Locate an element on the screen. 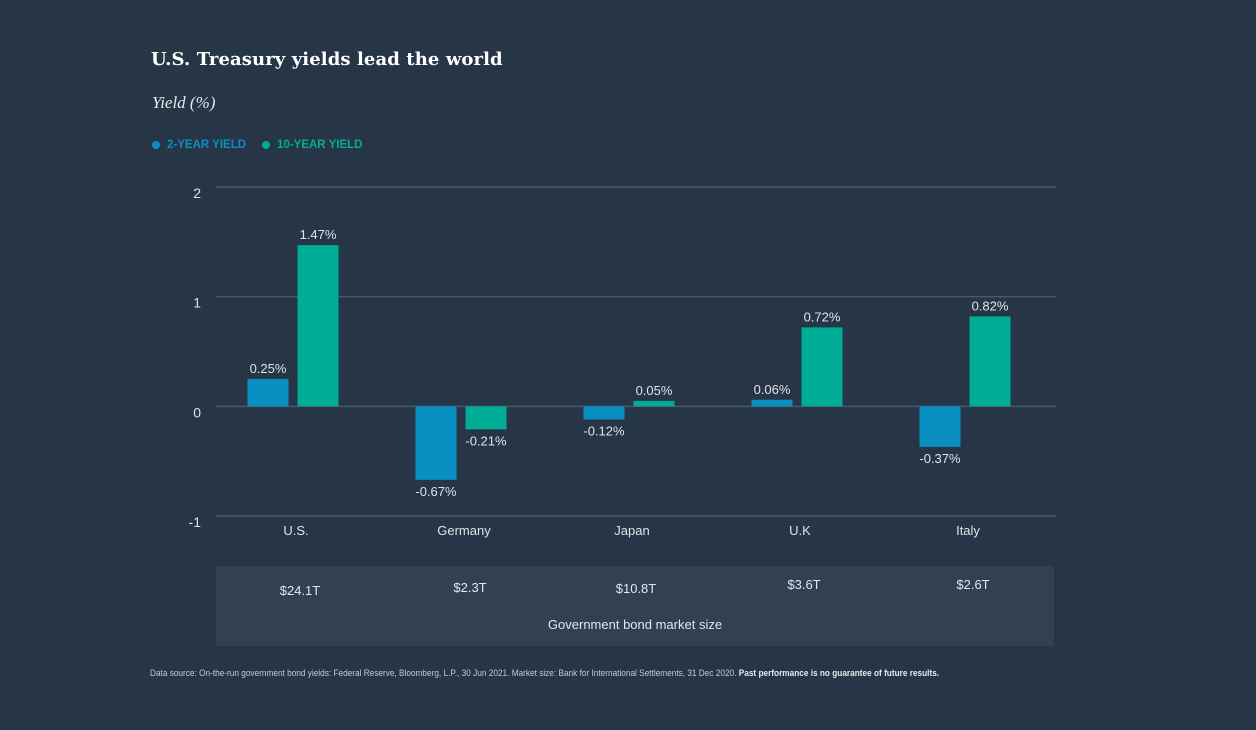 The height and width of the screenshot is (730, 1256). legend-item-10-year: 10-YEAR YIELD is located at coordinates (312, 145).